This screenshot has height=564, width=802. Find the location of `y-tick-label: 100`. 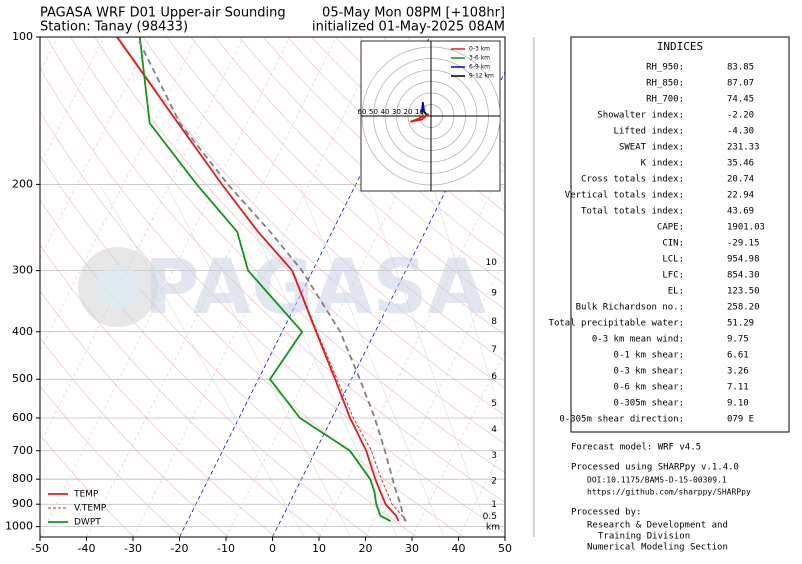

y-tick-label: 100 is located at coordinates (22, 36).